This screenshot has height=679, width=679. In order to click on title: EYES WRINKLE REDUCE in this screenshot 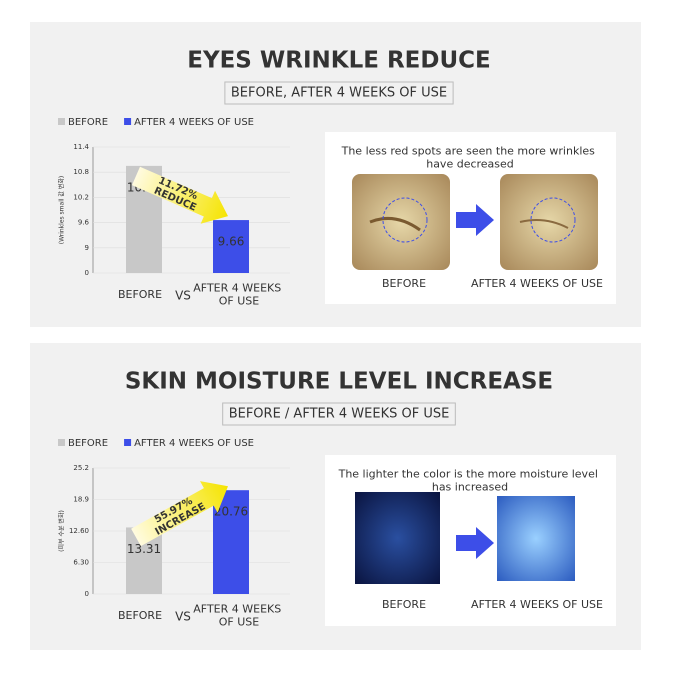, I will do `click(339, 61)`.